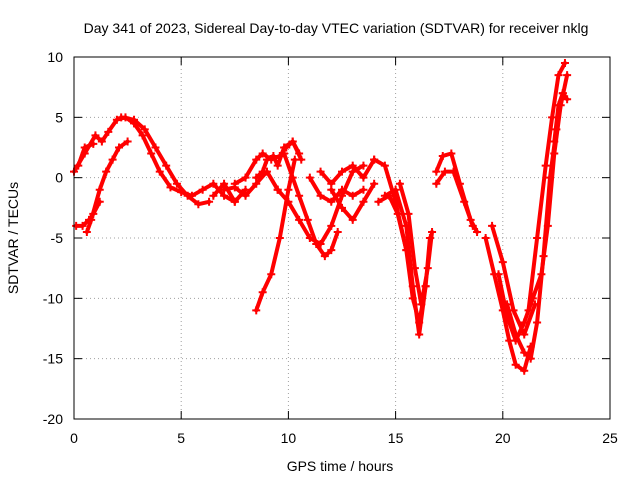  Describe the element at coordinates (59, 178) in the screenshot. I see `y-tick-label: 0` at that location.